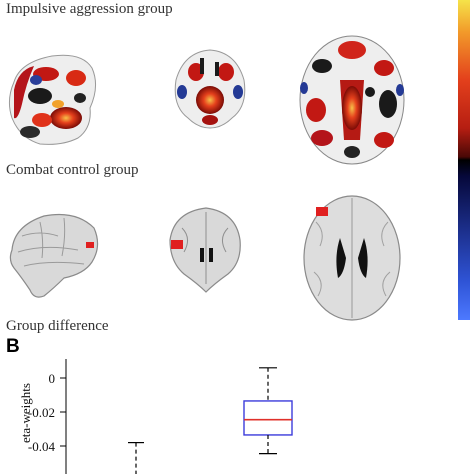 This screenshot has height=474, width=474. What do you see at coordinates (352, 258) in the screenshot?
I see `control-axial-map` at bounding box center [352, 258].